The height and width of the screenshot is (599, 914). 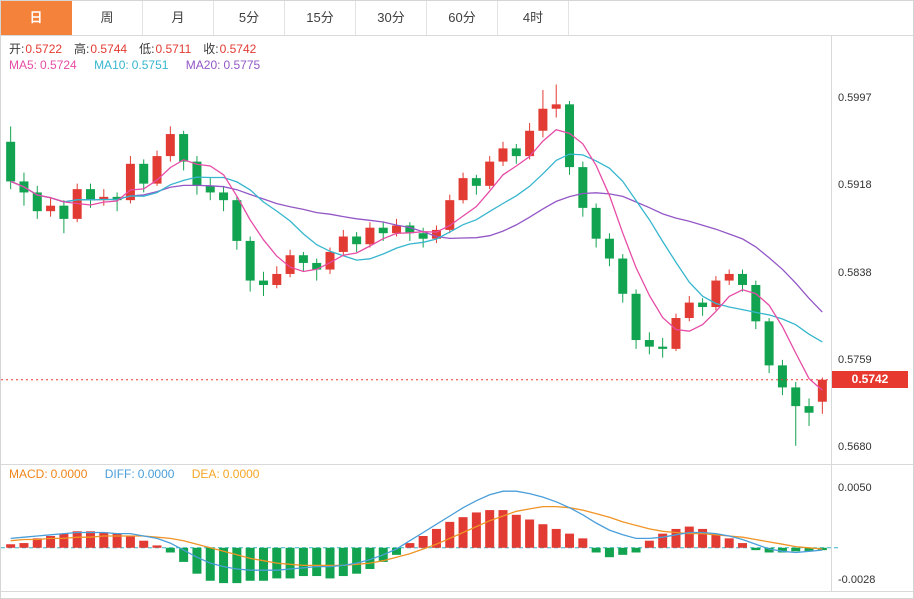 I want to click on timeframe-tab-bar: 日周月 5分 15分 30分 60分 4时, so click(x=457, y=18).